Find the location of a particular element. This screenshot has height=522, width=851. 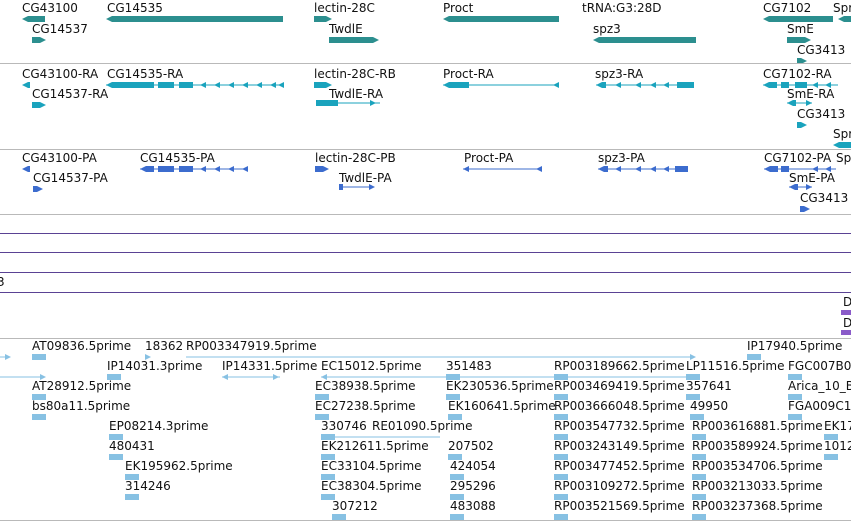

protein-arrow-cg7102-pa is located at coordinates (828, 169).